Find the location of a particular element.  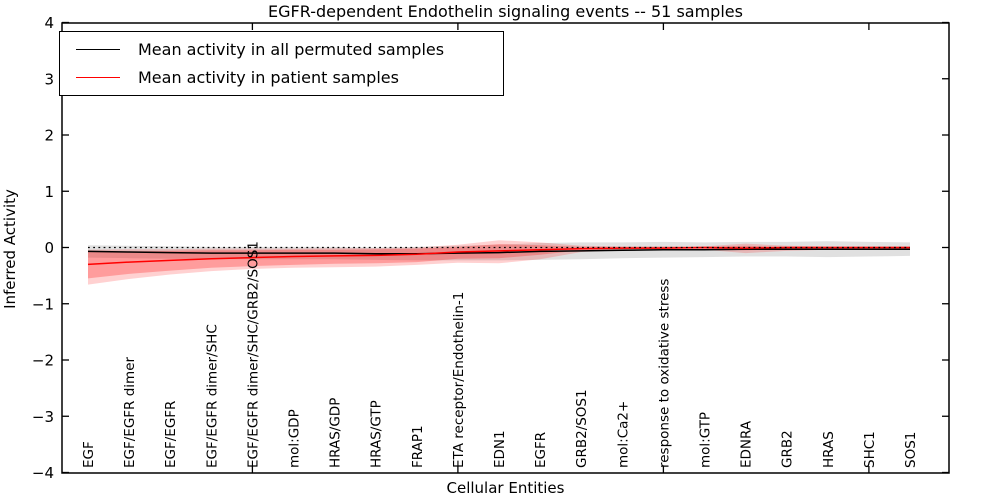

x-category-label: HRAS is located at coordinates (829, 449).